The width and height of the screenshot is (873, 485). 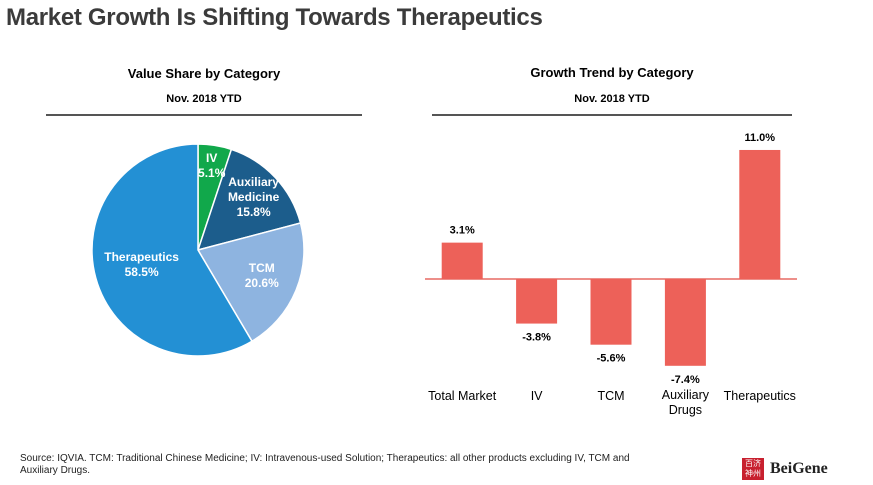 What do you see at coordinates (686, 402) in the screenshot?
I see `bar-category-label: Auxiliary Drugs` at bounding box center [686, 402].